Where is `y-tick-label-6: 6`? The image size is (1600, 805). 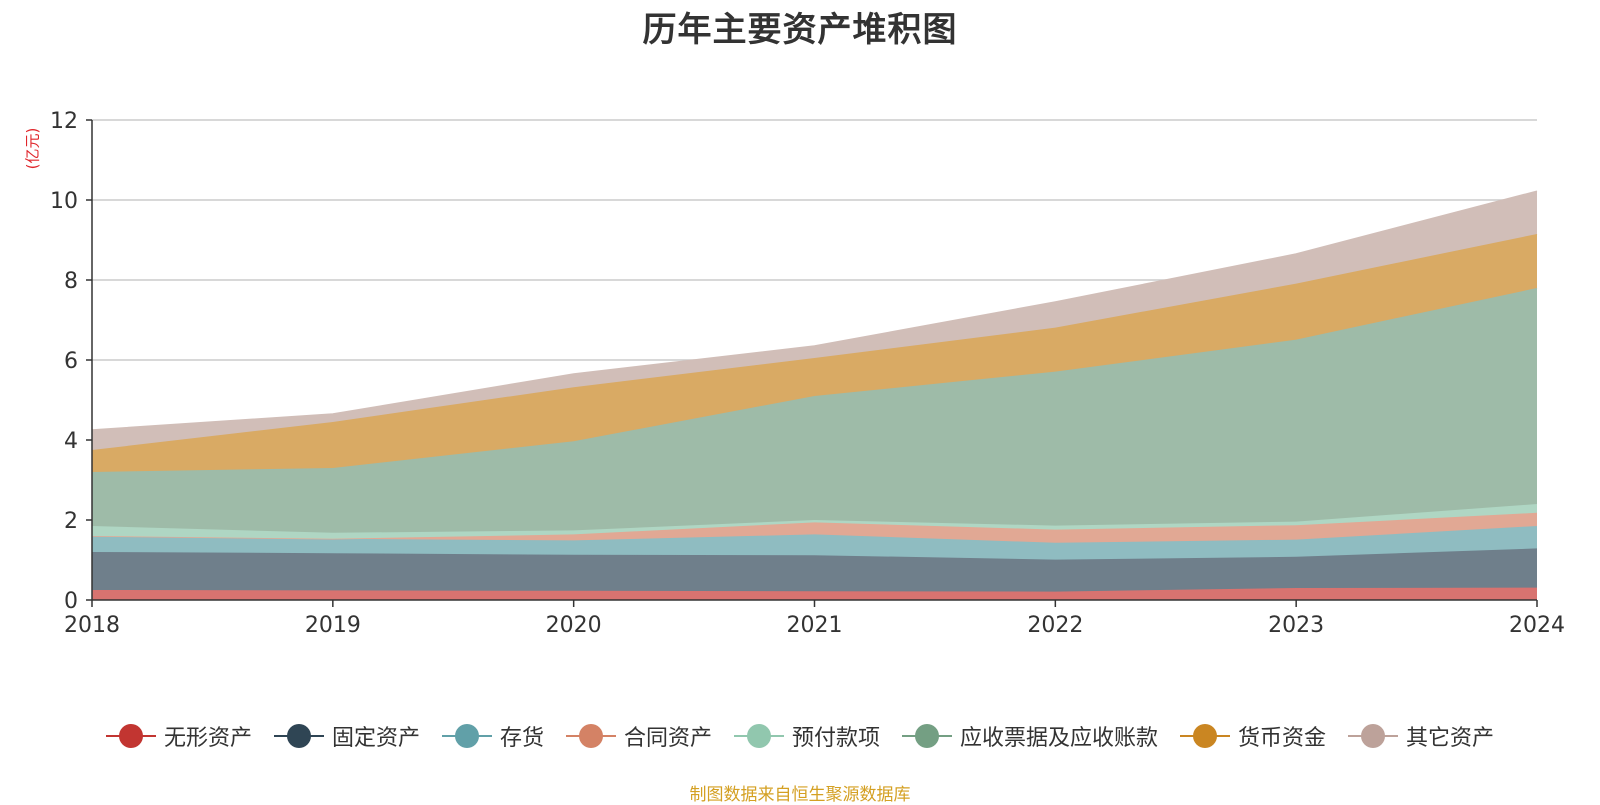
y-tick-label-6: 6 is located at coordinates (71, 361).